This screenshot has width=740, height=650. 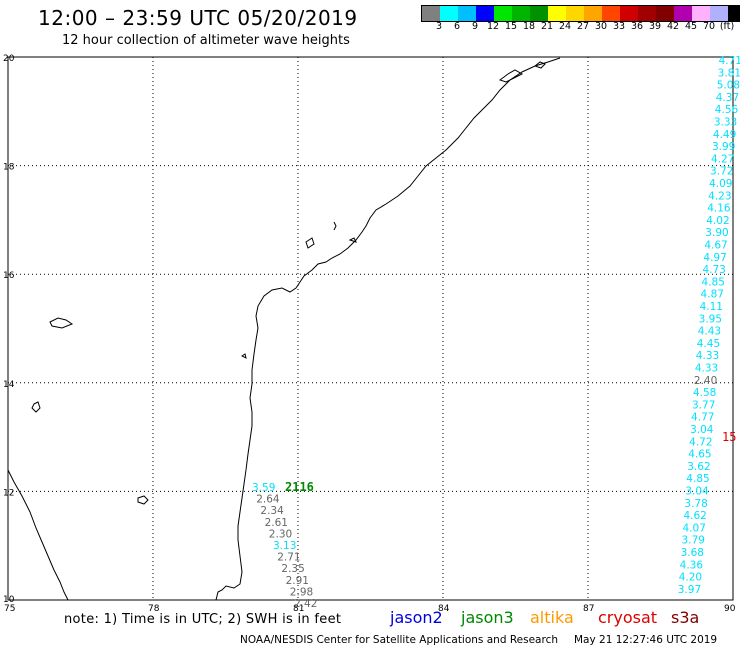 I want to click on track-value-right: 4.33, so click(x=707, y=356).